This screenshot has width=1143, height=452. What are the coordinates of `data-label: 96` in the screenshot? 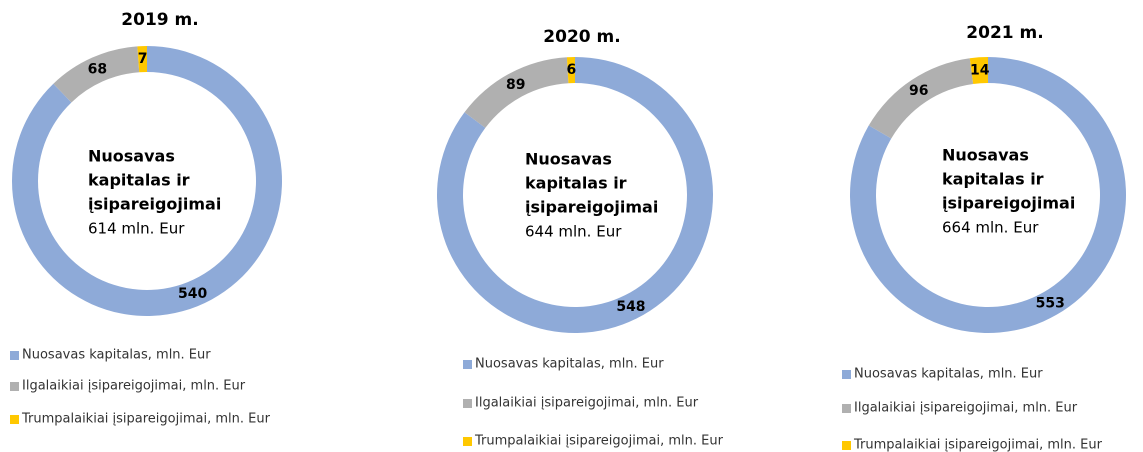 It's located at (918, 91).